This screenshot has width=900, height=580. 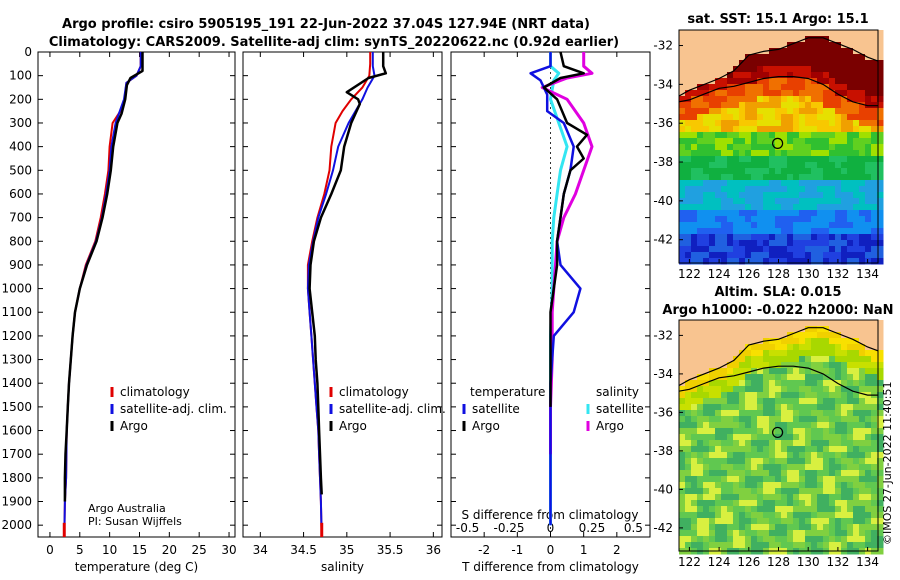 I want to click on legend-label: satellite-adj. clim., so click(x=392, y=409).